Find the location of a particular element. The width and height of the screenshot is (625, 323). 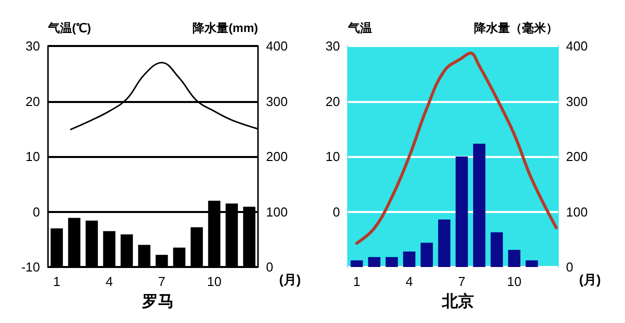

text: 罗马 is located at coordinates (157, 302).